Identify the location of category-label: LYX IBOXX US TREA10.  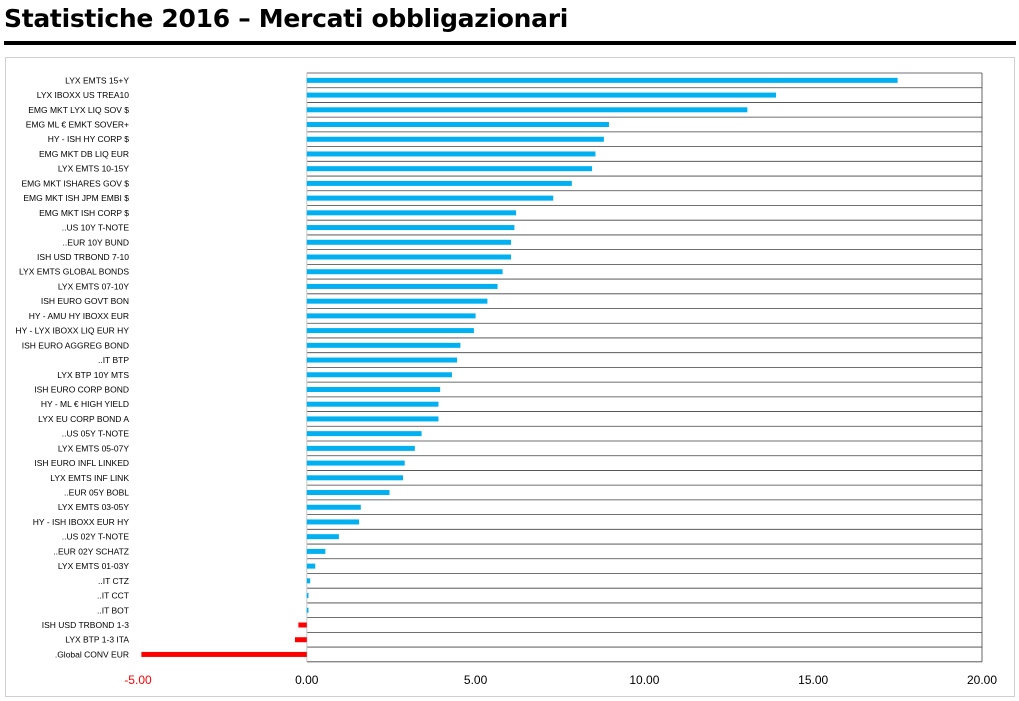
(83, 95).